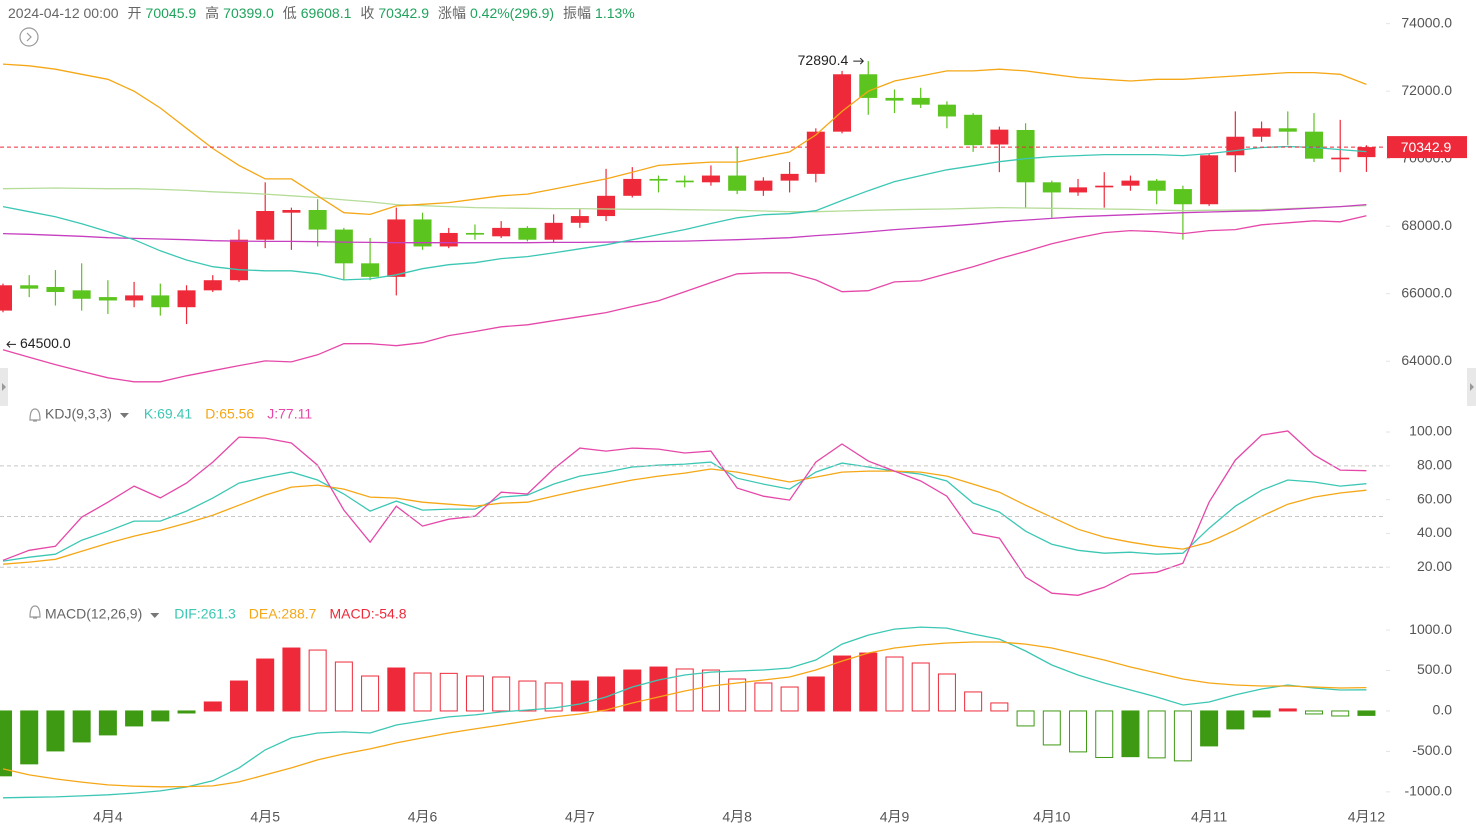 The height and width of the screenshot is (830, 1476). I want to click on indicator-title: KDJ(9,3,3), so click(78, 414).